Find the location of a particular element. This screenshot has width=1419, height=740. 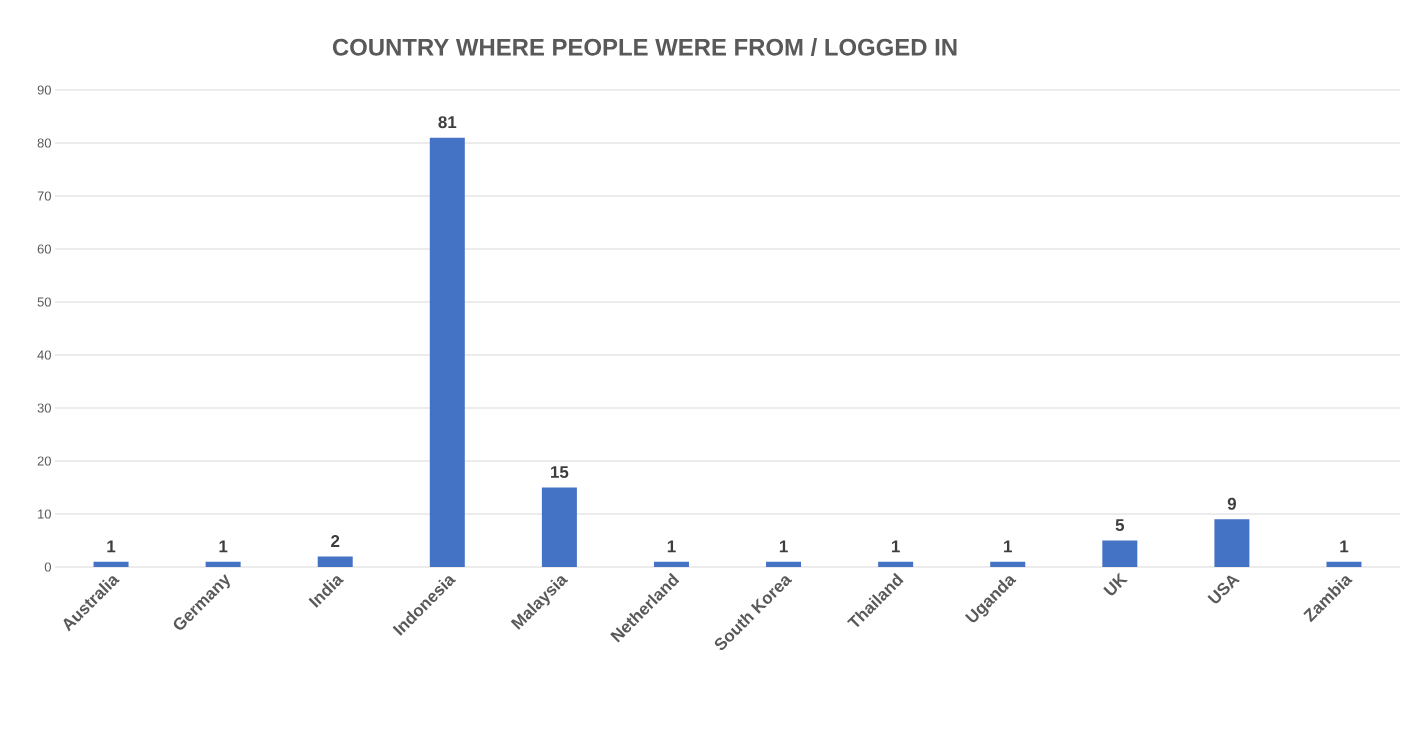

data-label: 2 is located at coordinates (335, 541).